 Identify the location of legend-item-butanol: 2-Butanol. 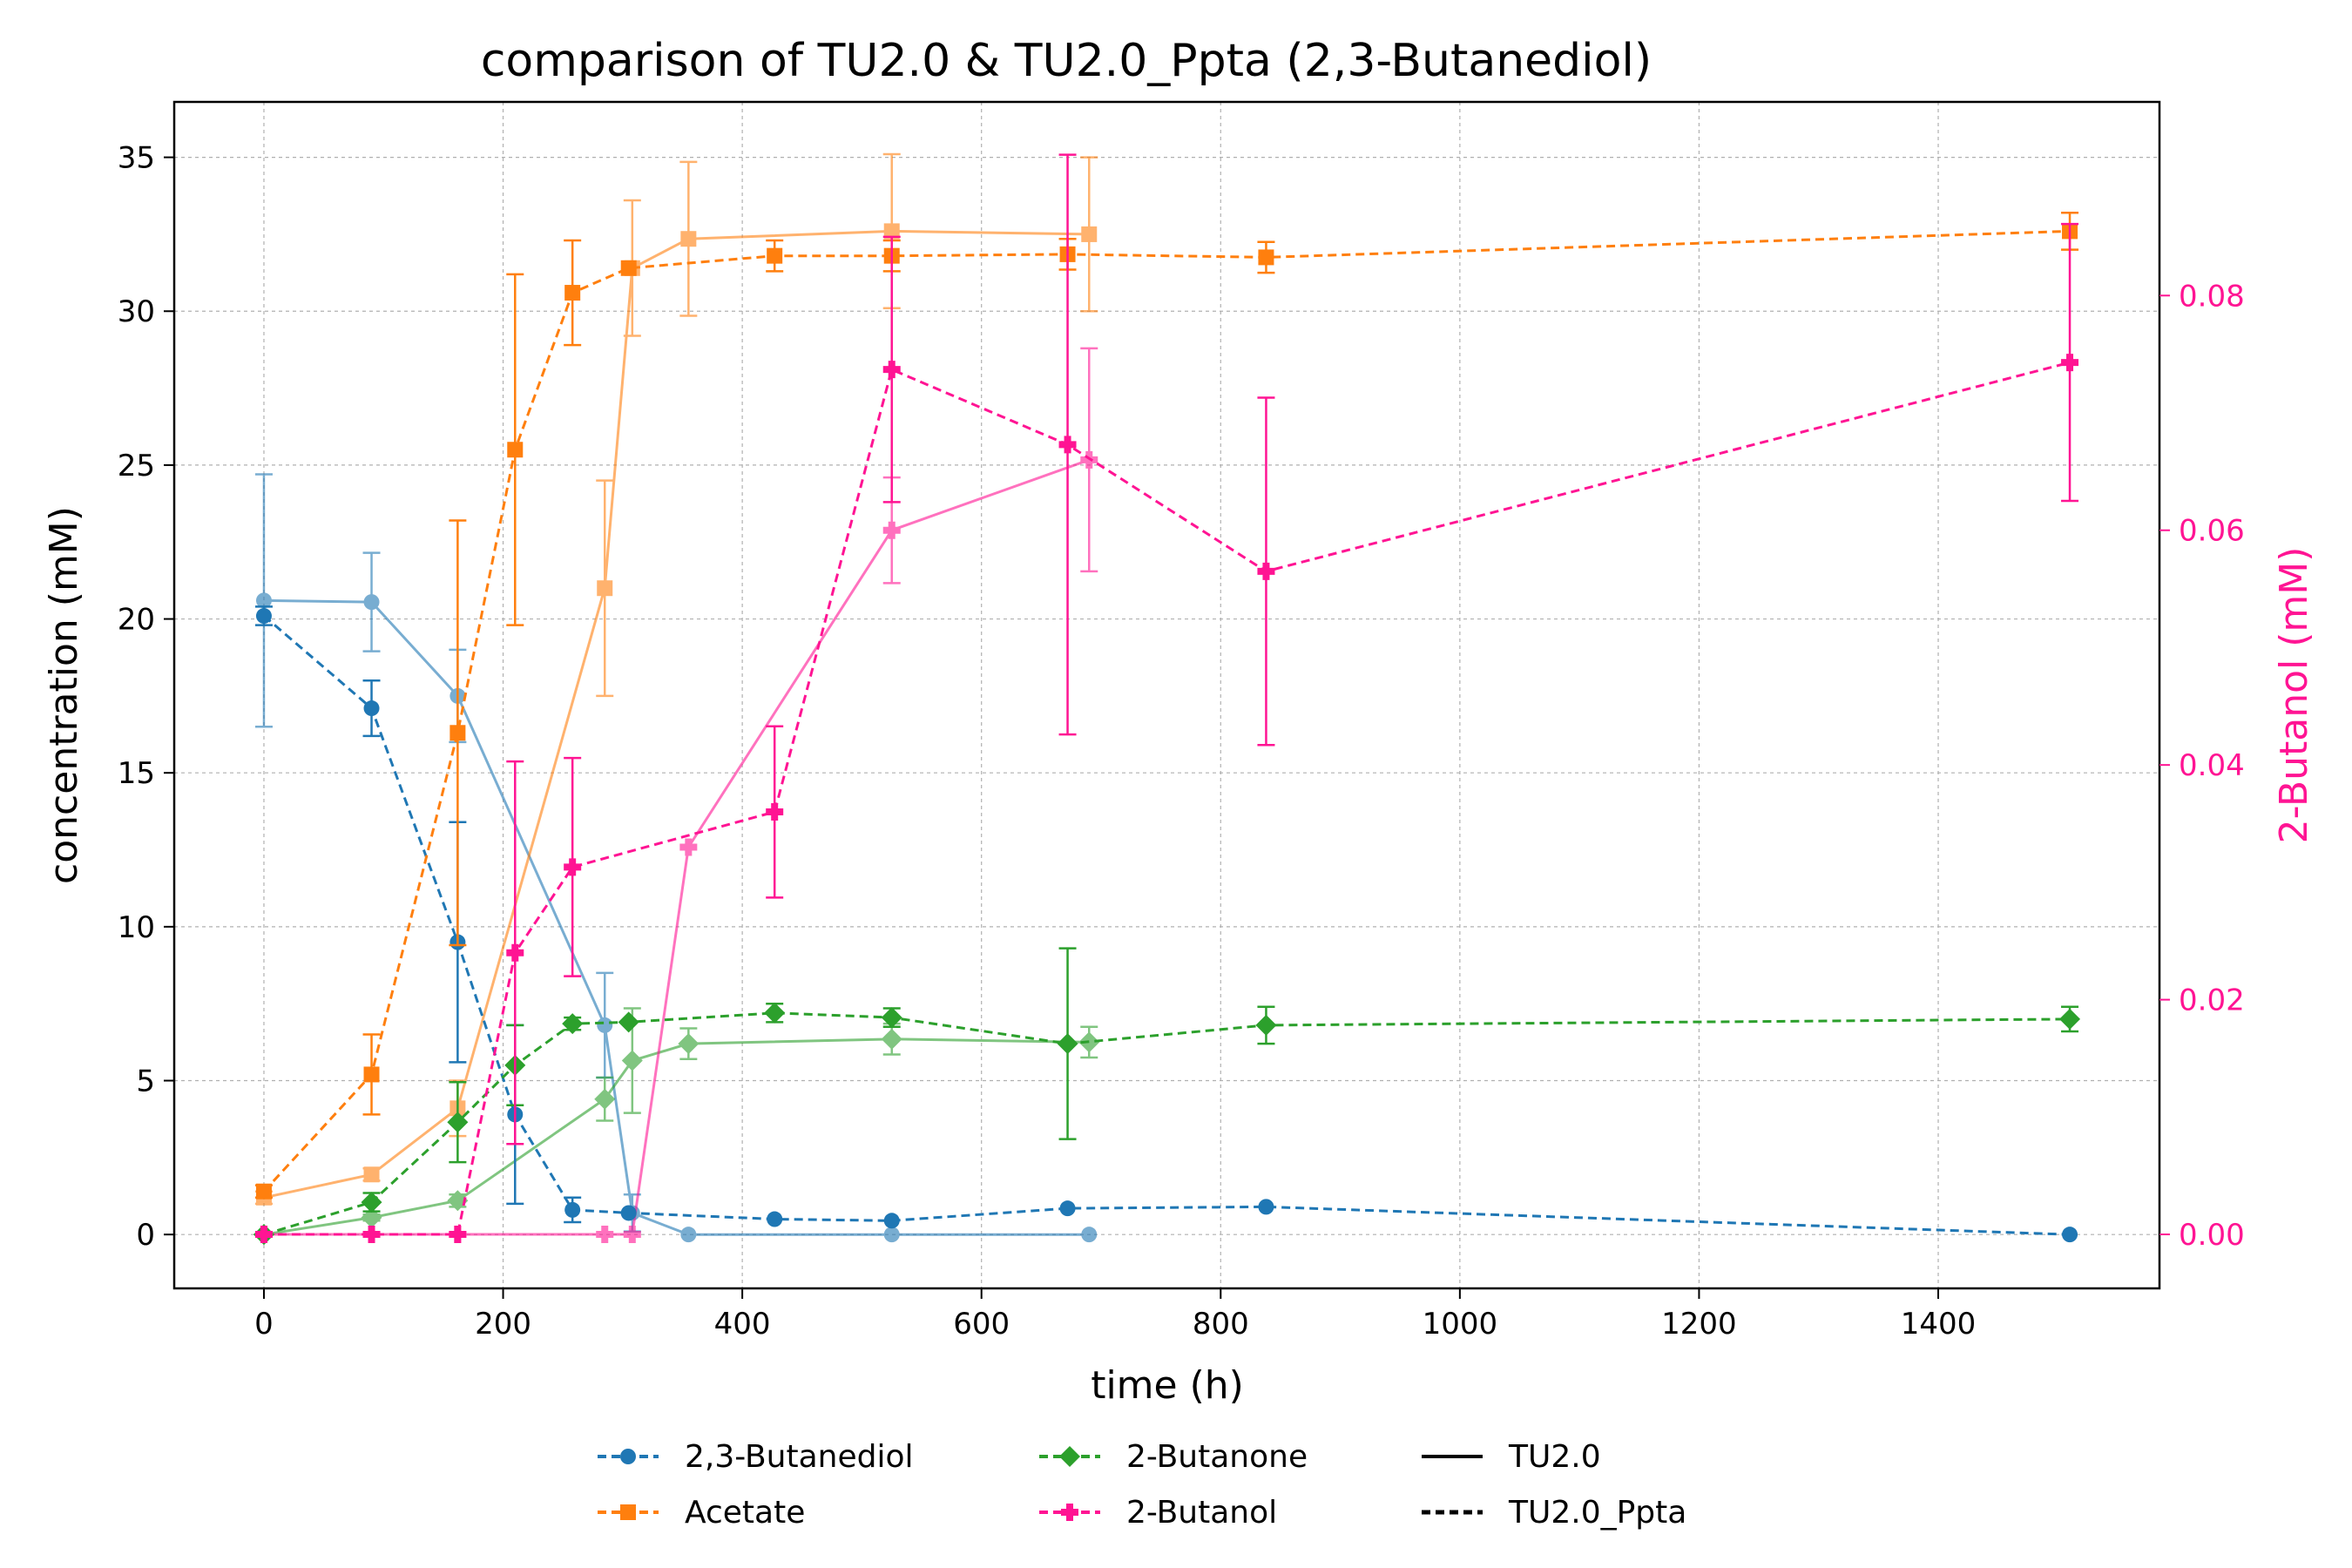
(1158, 1513).